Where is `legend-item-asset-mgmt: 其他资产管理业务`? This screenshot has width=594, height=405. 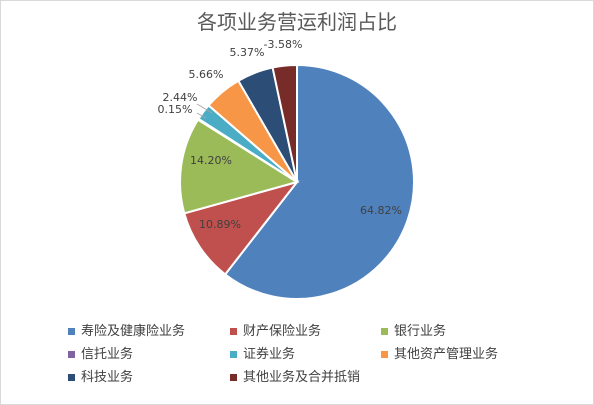
legend-item-asset-mgmt: 其他资产管理业务 is located at coordinates (439, 352).